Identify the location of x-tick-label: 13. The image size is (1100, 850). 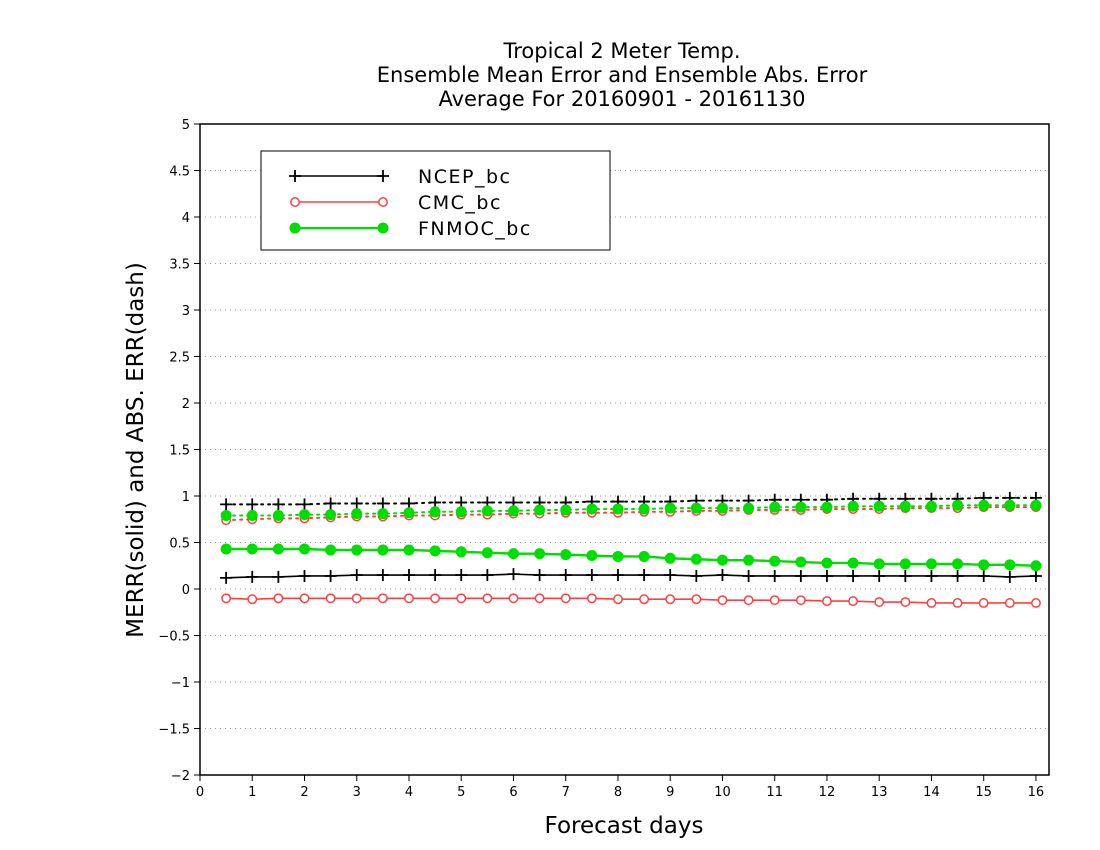
(879, 792).